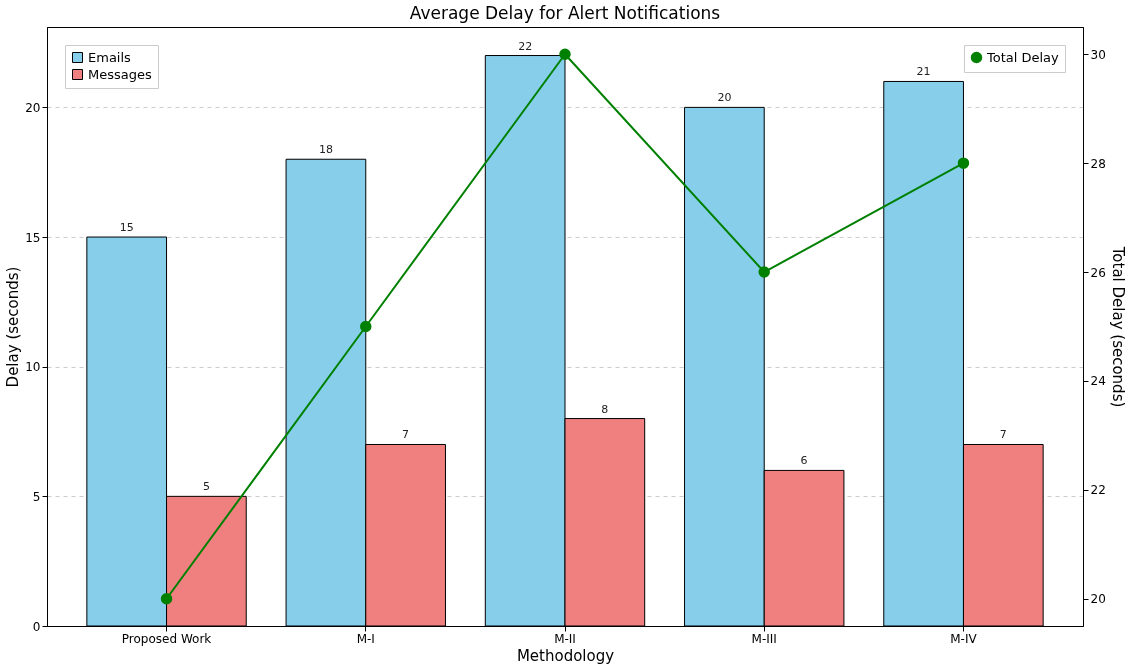 This screenshot has height=672, width=1134. Describe the element at coordinates (120, 74) in the screenshot. I see `legend-label: Messages` at that location.